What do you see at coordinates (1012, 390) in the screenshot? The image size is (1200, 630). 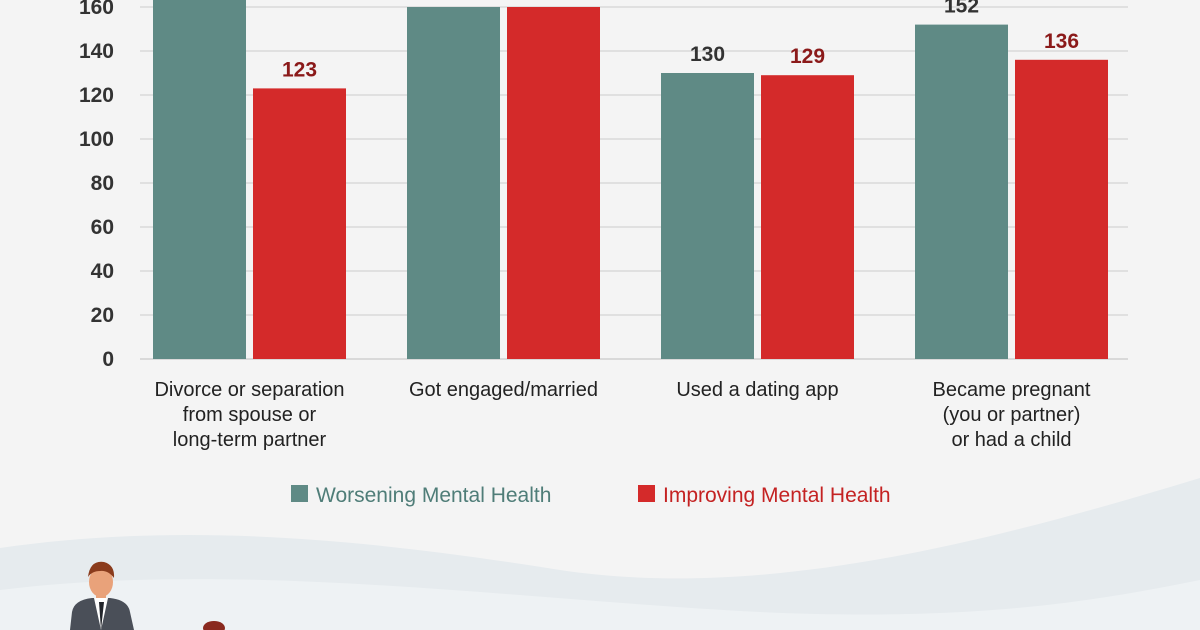 I see `x-category-label: Became pregnant` at bounding box center [1012, 390].